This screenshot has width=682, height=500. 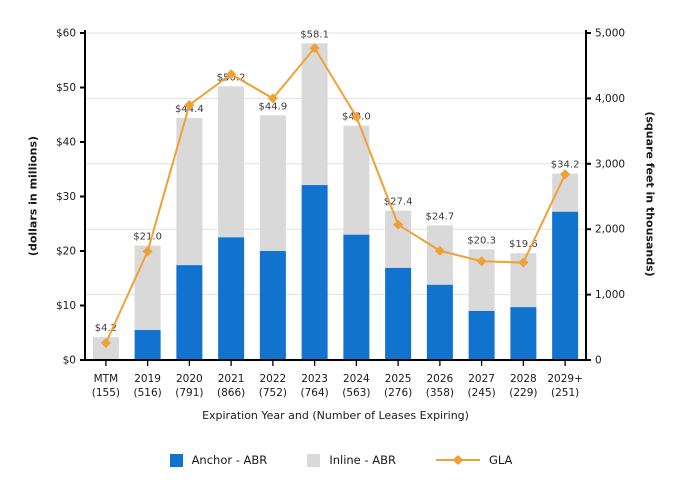 What do you see at coordinates (650, 194) in the screenshot?
I see `right-axis-title: (square feet in thousands)` at bounding box center [650, 194].